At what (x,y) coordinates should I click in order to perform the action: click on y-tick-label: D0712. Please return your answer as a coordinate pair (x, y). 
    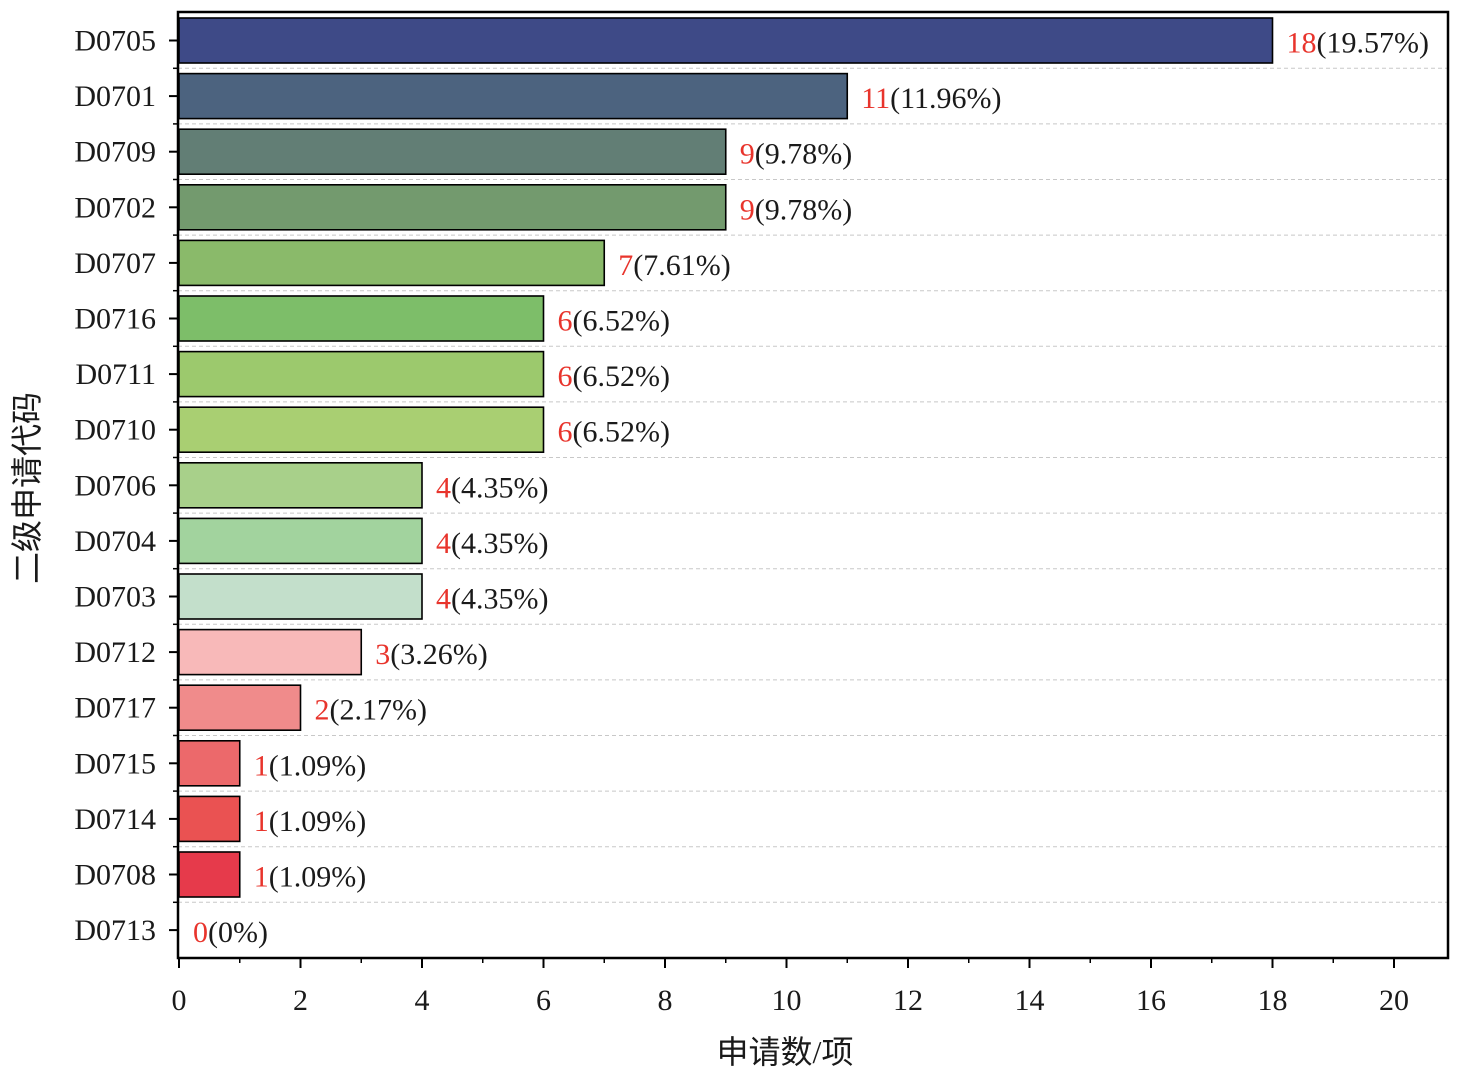
    Looking at the image, I should click on (115, 652).